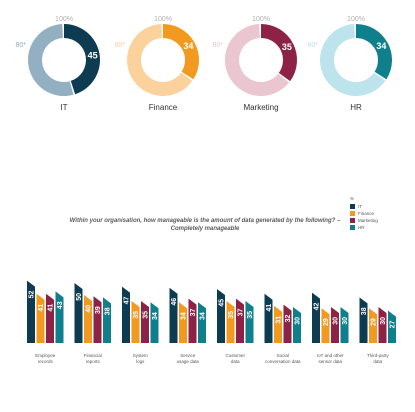 This screenshot has height=412, width=415. I want to click on bar-value-it-third-party-data: 38, so click(364, 311).